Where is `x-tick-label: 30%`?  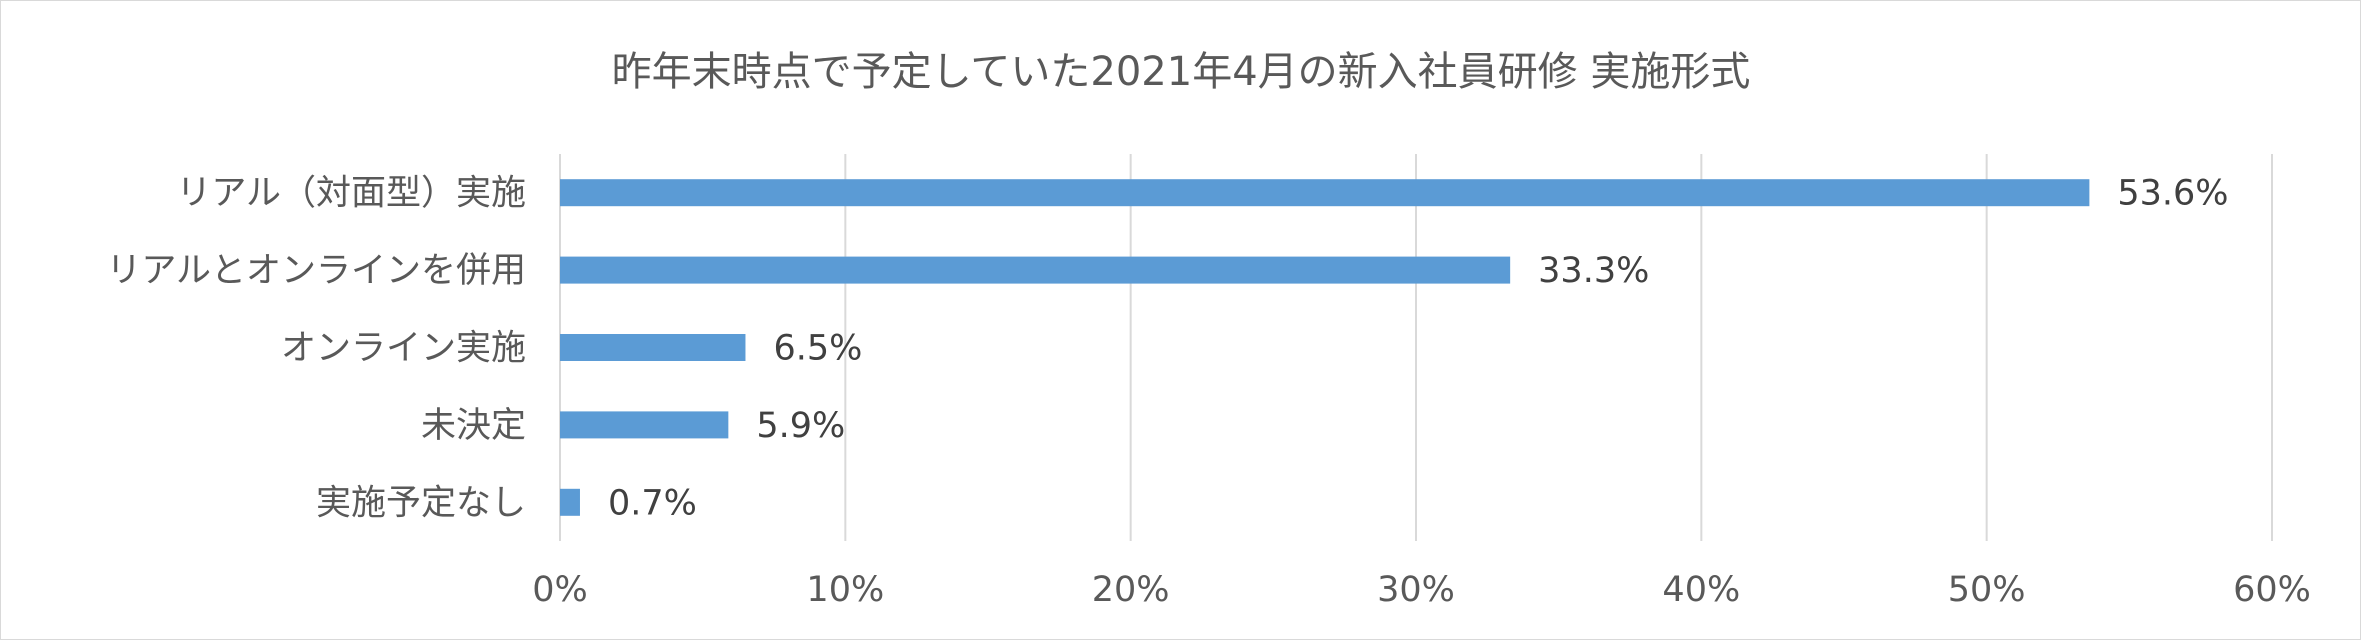
x-tick-label: 30% is located at coordinates (1416, 590).